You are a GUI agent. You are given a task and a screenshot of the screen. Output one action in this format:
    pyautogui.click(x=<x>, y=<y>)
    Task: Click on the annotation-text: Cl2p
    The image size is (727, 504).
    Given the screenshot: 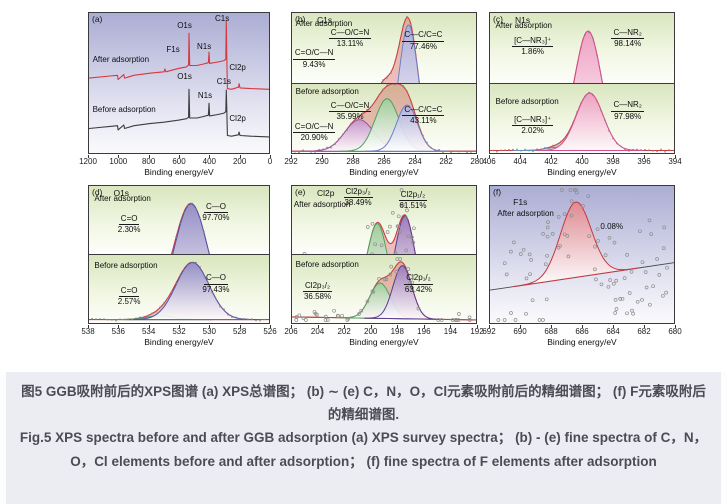 What is the action you would take?
    pyautogui.click(x=237, y=118)
    